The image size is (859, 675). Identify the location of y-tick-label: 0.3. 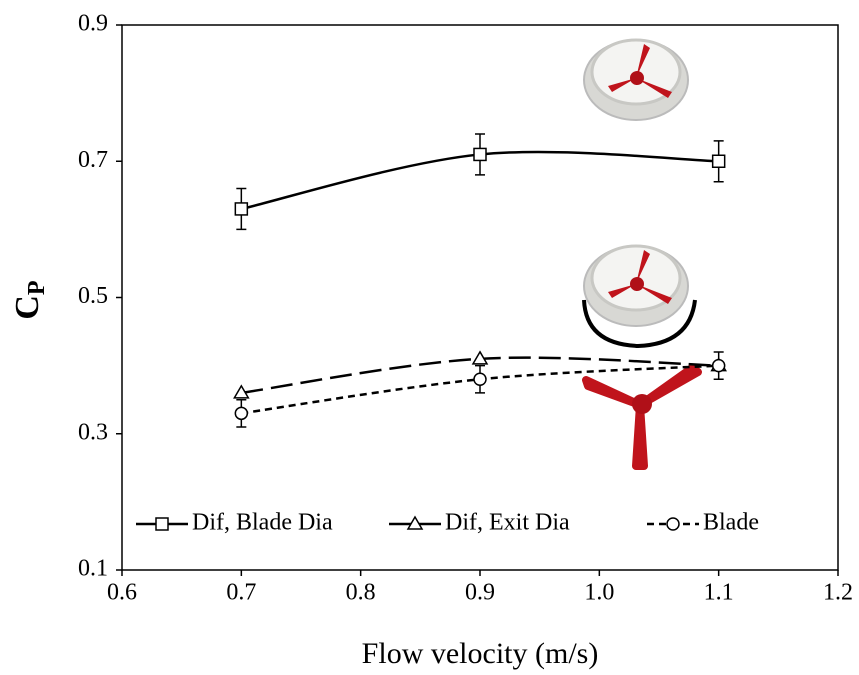
(93, 432).